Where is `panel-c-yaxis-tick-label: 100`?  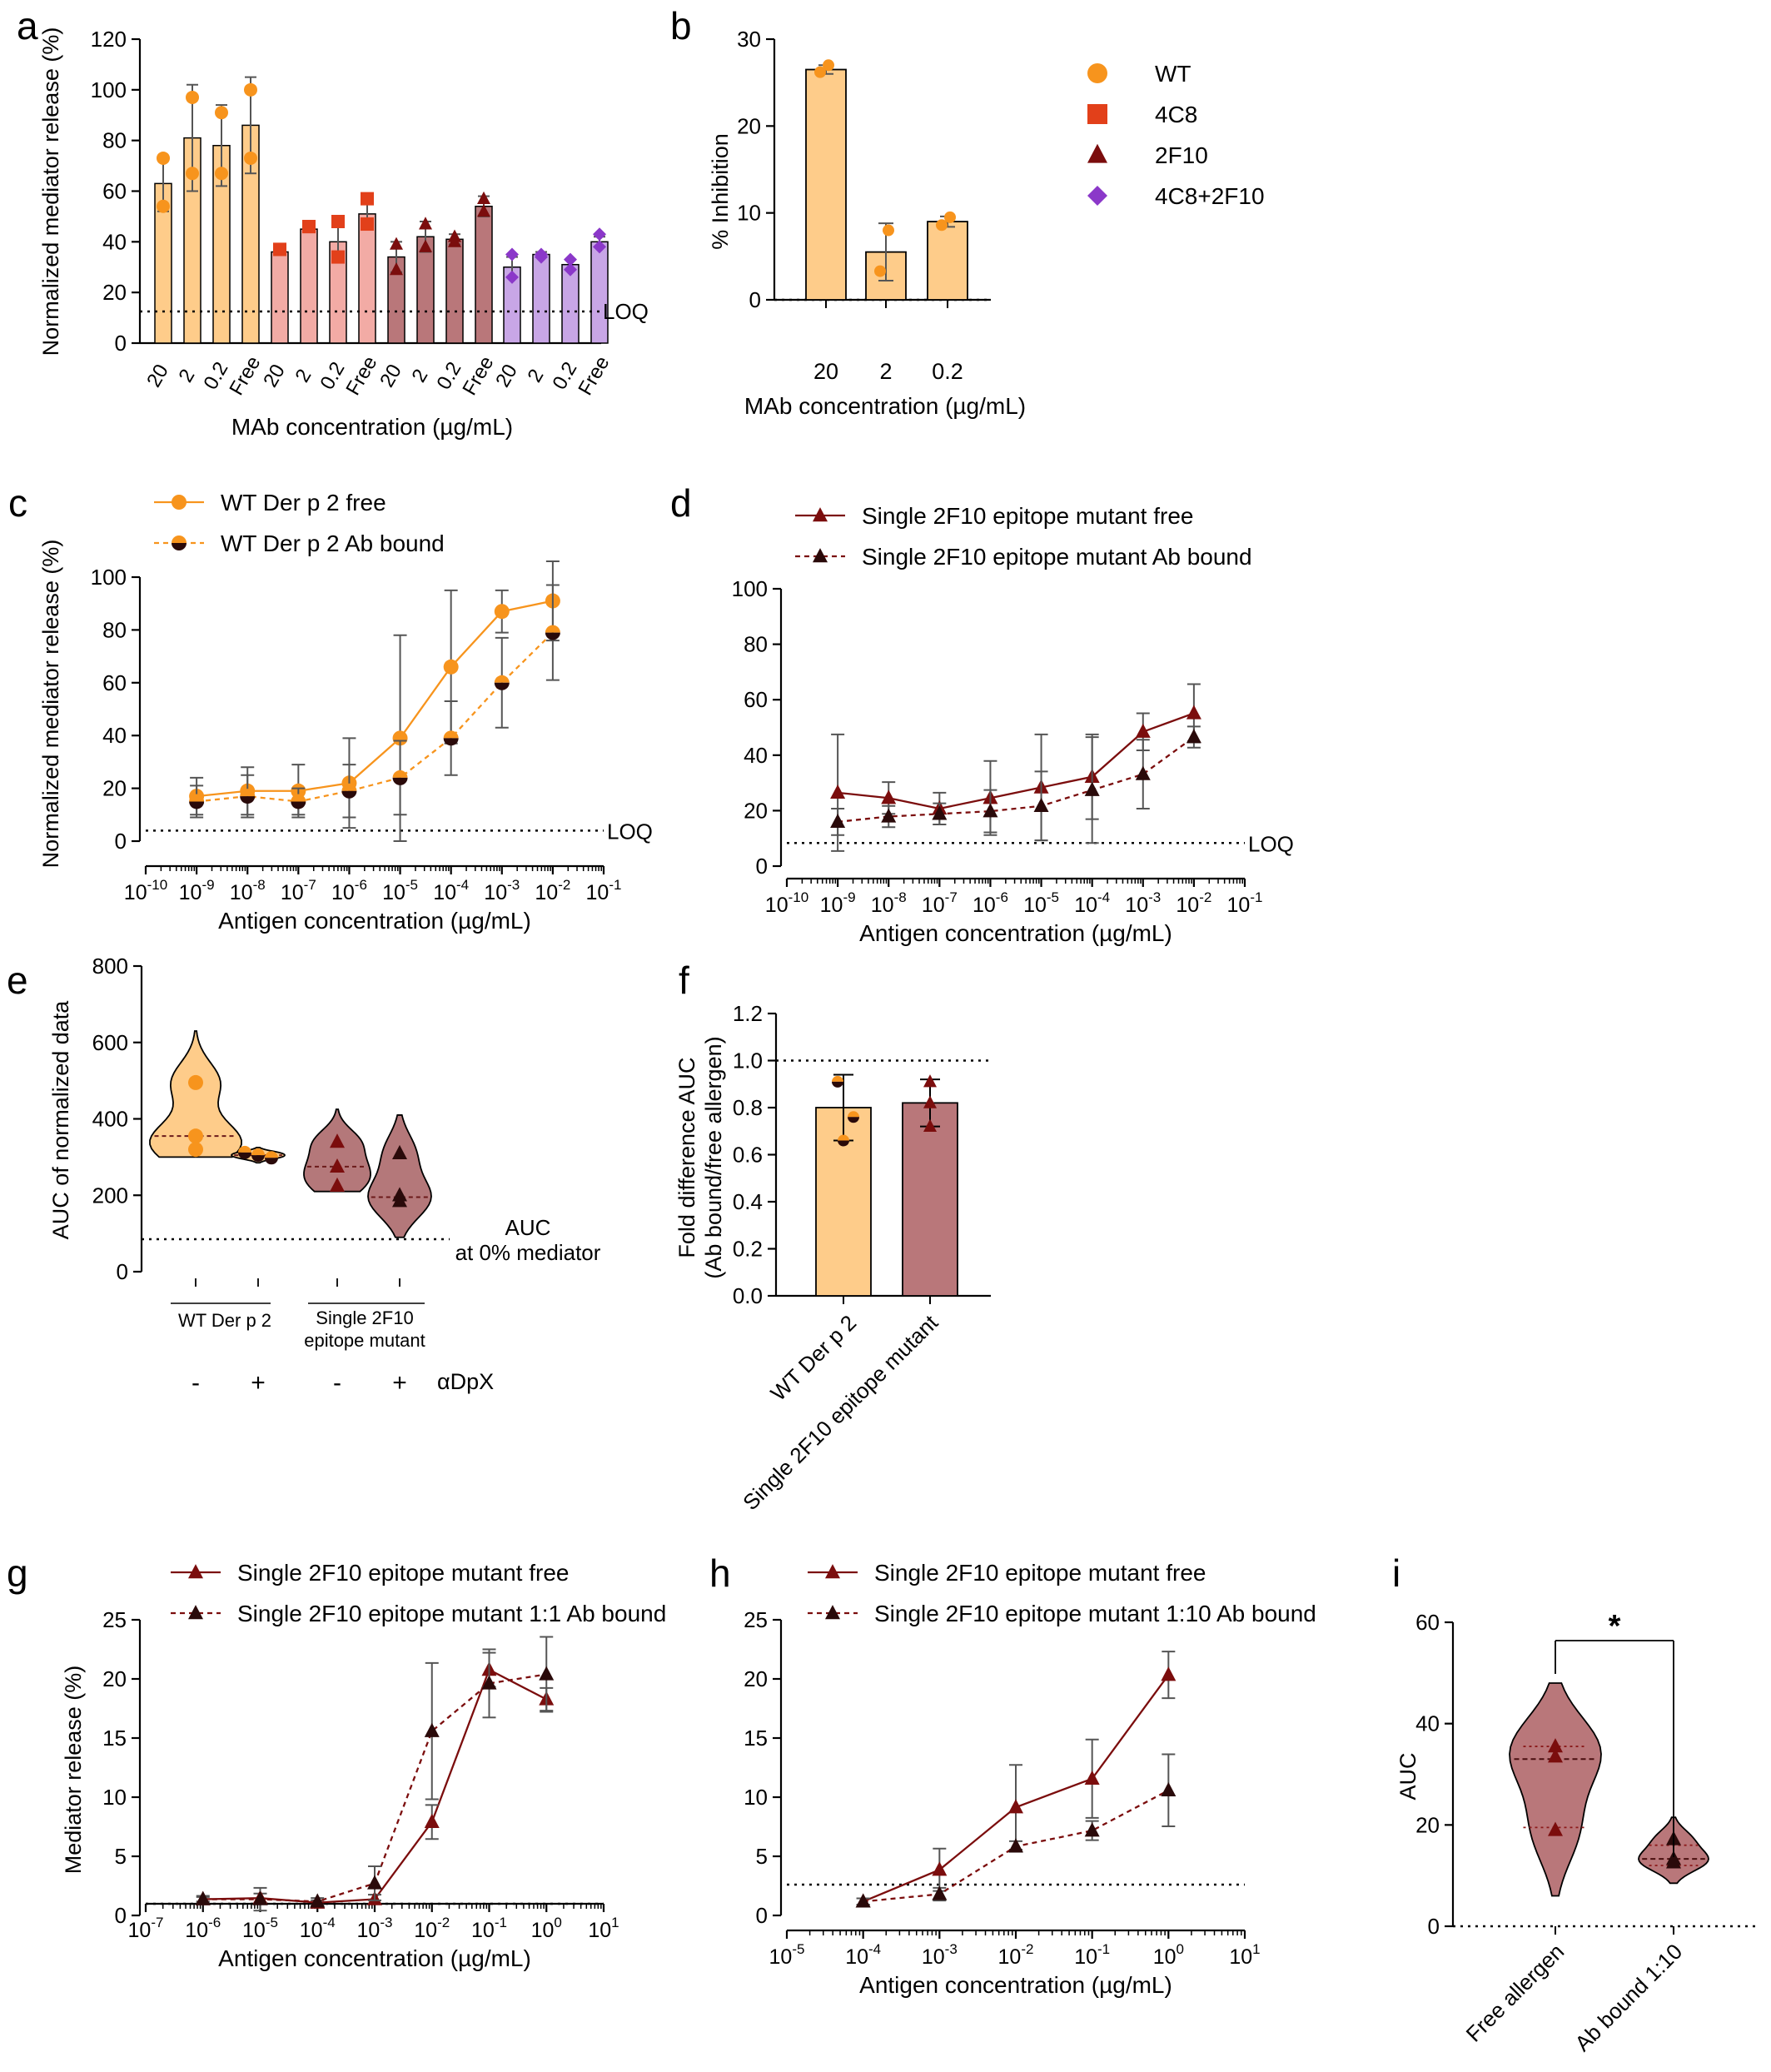
panel-c-yaxis-tick-label: 100 is located at coordinates (109, 577).